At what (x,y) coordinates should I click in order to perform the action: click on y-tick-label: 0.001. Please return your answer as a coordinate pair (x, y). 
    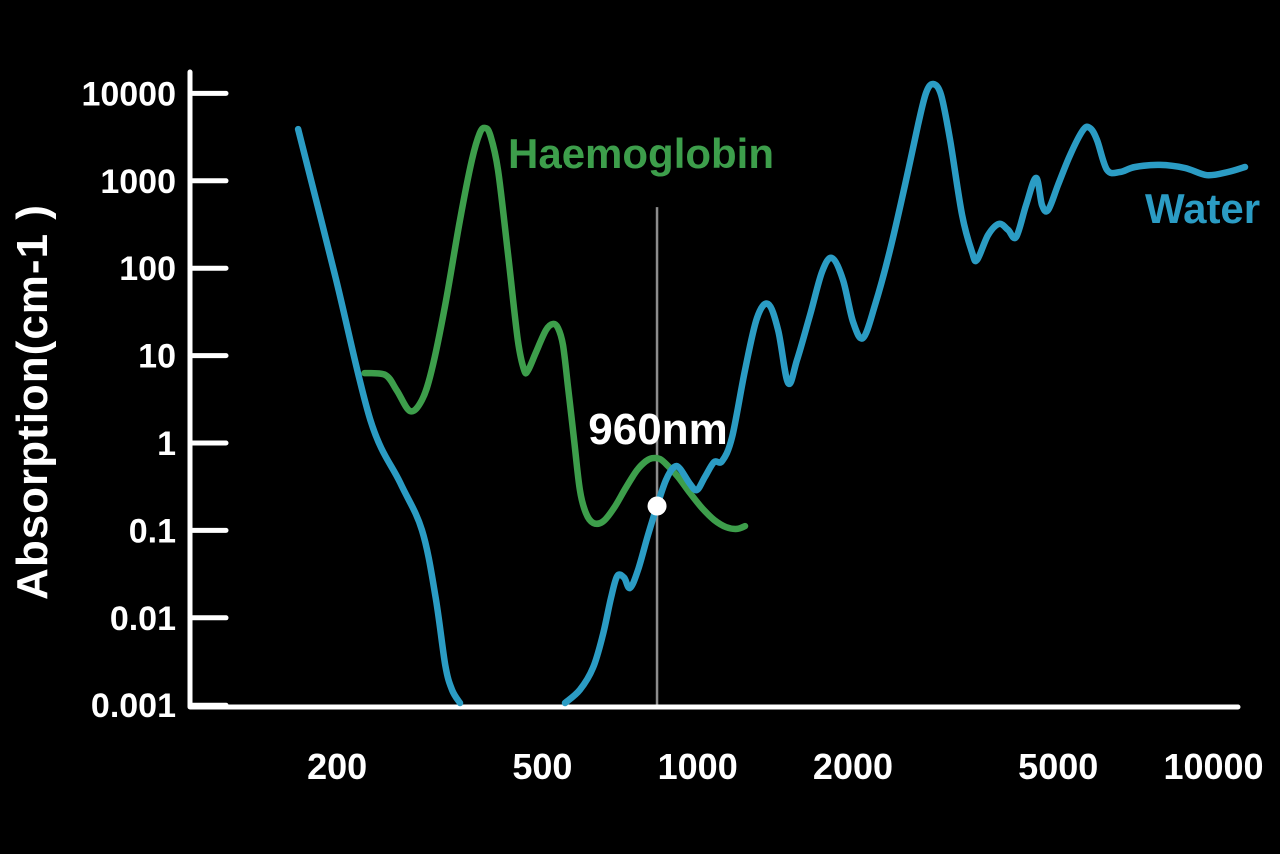
    Looking at the image, I should click on (133, 706).